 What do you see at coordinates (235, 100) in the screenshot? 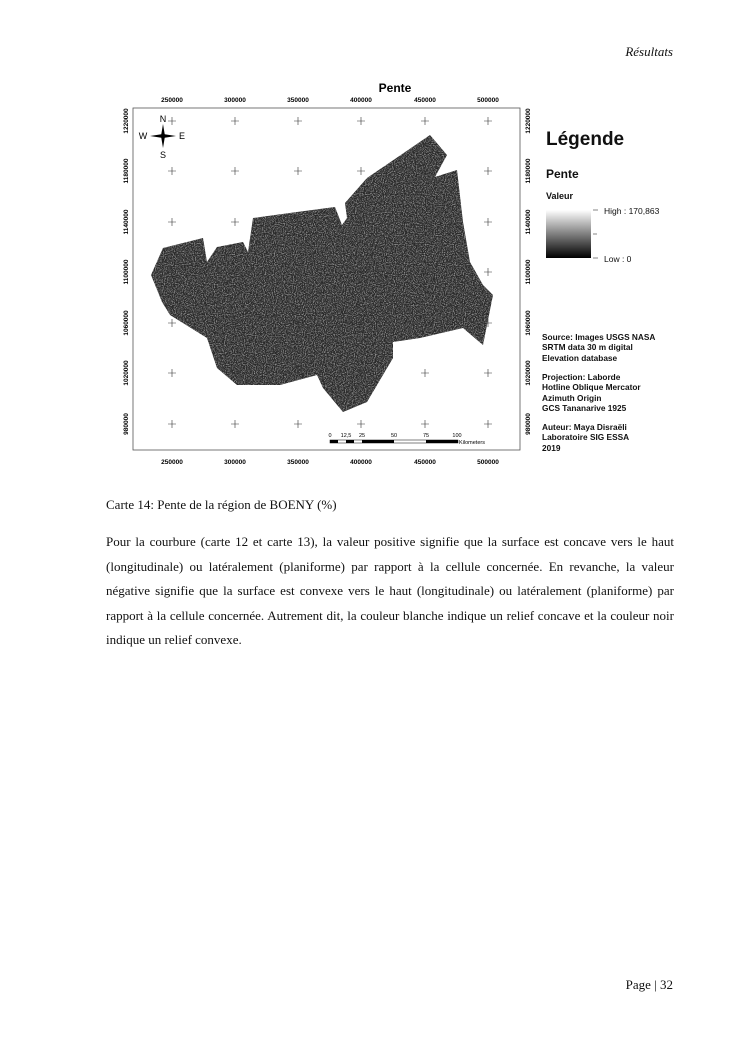
I see `x-tick-top: 300000` at bounding box center [235, 100].